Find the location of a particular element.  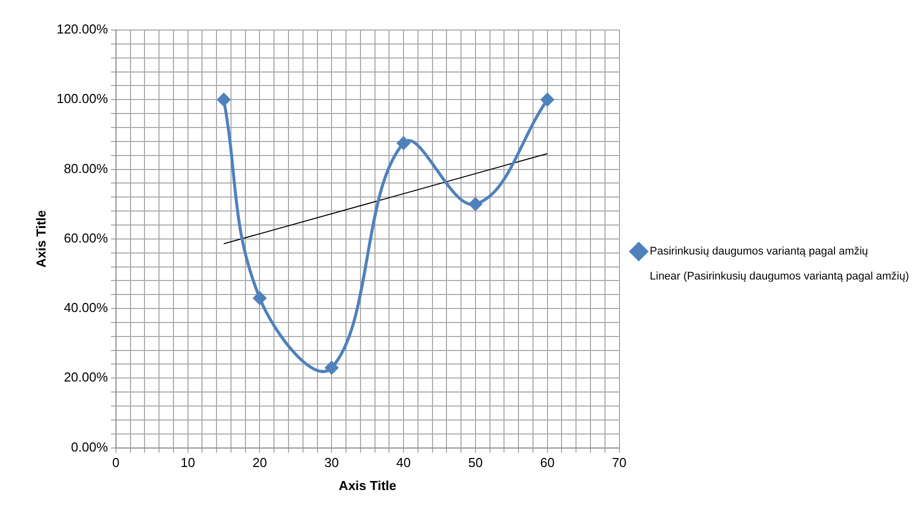

legend-label: Pasirinkusių daugumos variantą pagal amžių is located at coordinates (759, 252).